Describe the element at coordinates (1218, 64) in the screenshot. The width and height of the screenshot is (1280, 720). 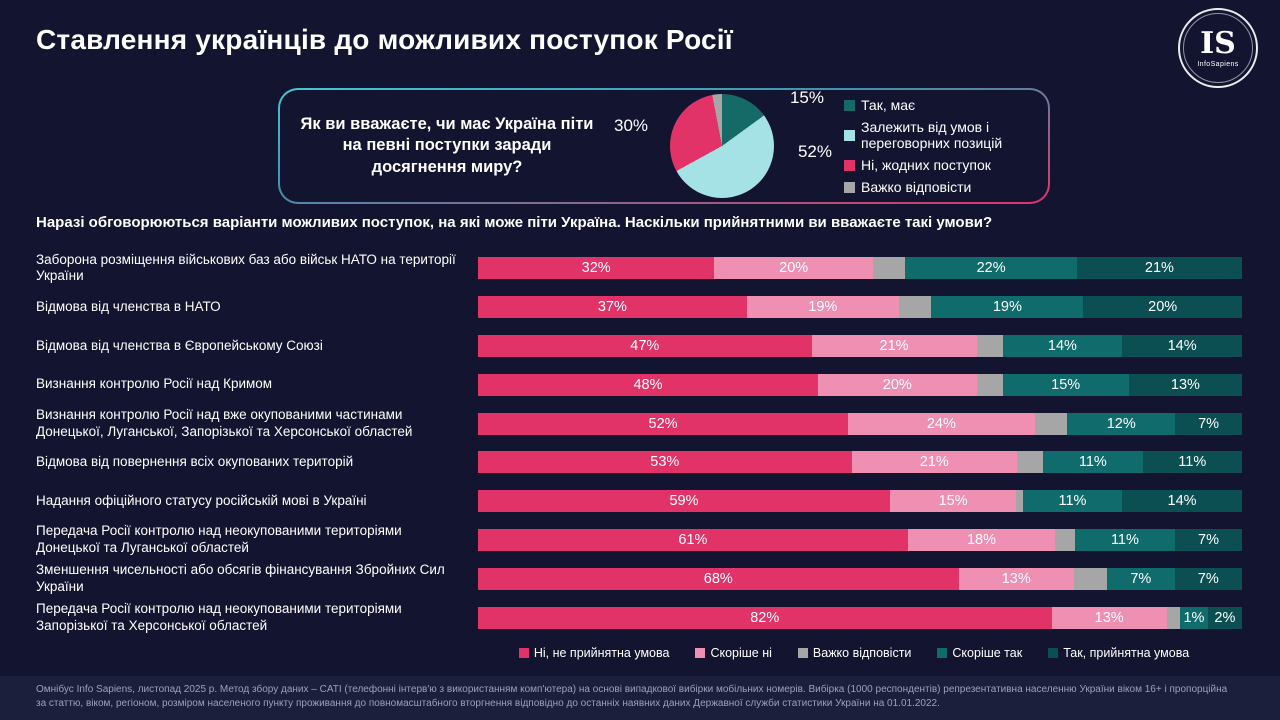
I see `logo-name: InfoSapiens` at that location.